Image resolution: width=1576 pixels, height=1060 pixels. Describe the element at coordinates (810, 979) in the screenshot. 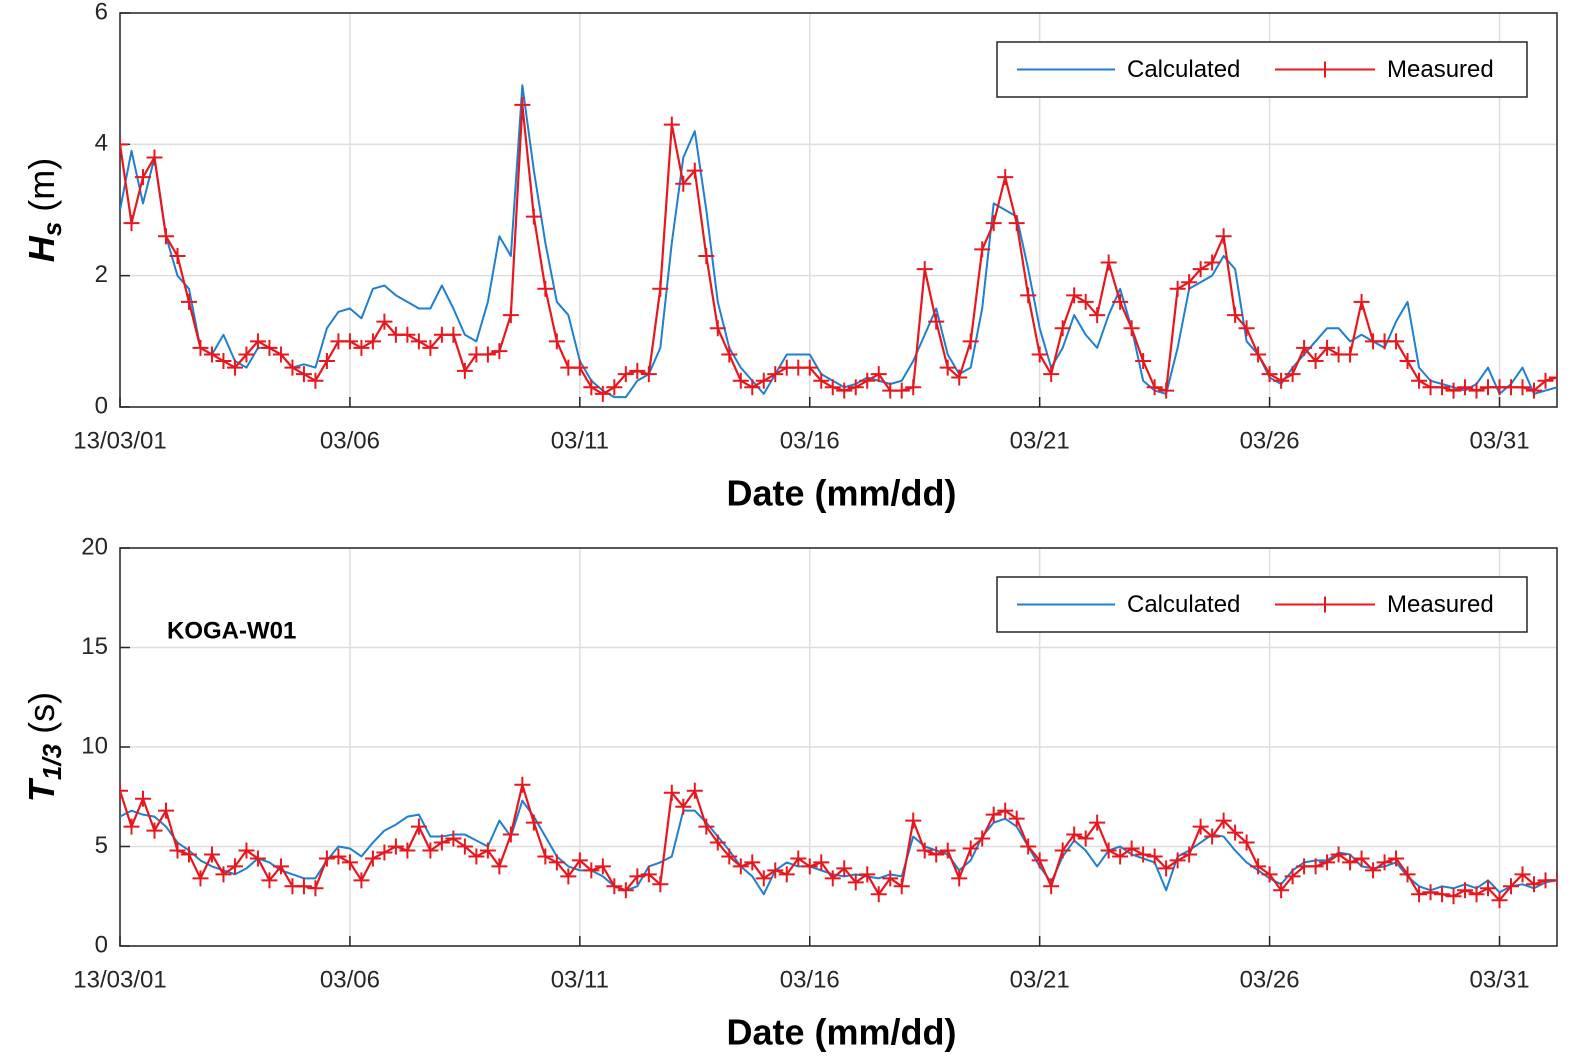

I see `x-tick-label: 03/16` at that location.